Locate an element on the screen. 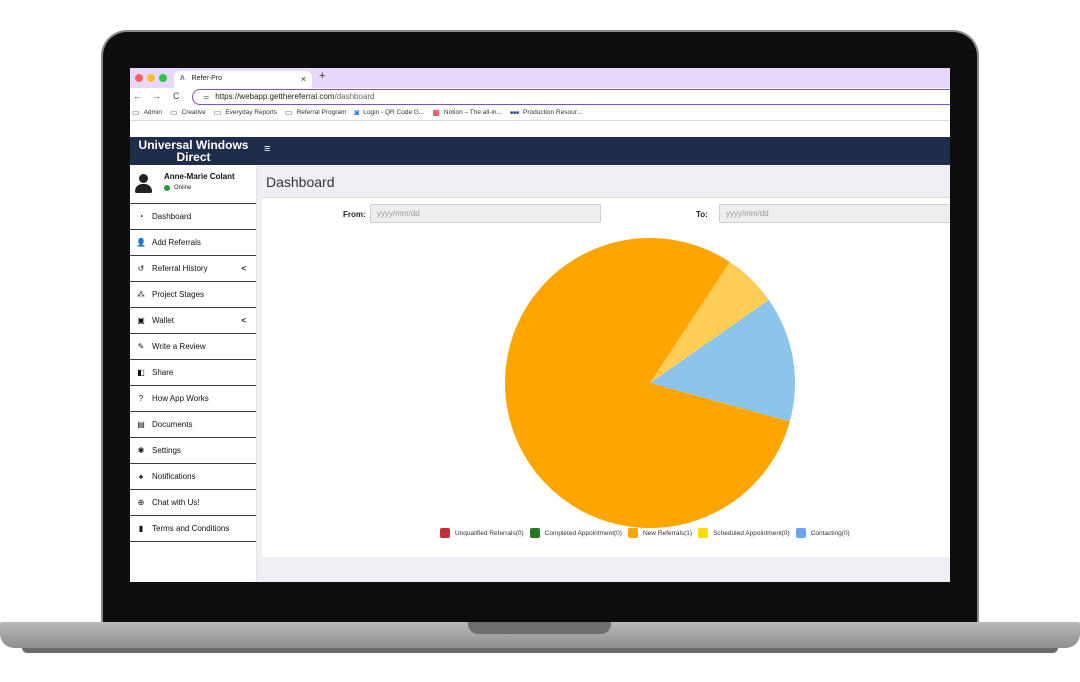 This screenshot has width=1080, height=682. browser-tab: Λ Refer-Pro × is located at coordinates (243, 79).